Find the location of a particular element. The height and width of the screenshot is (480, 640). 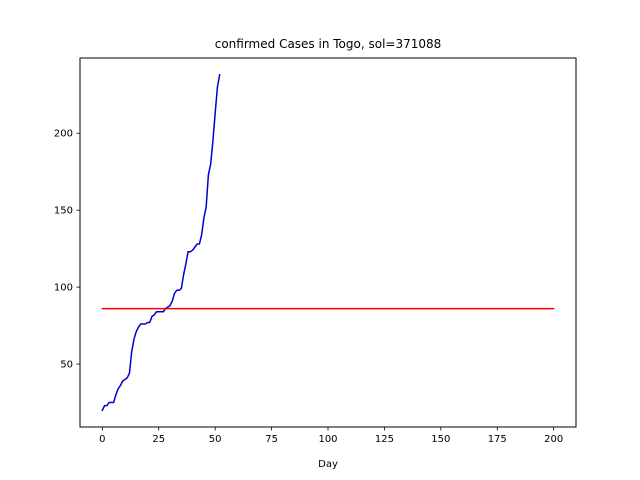

y-tick-label: 150 is located at coordinates (63, 211).